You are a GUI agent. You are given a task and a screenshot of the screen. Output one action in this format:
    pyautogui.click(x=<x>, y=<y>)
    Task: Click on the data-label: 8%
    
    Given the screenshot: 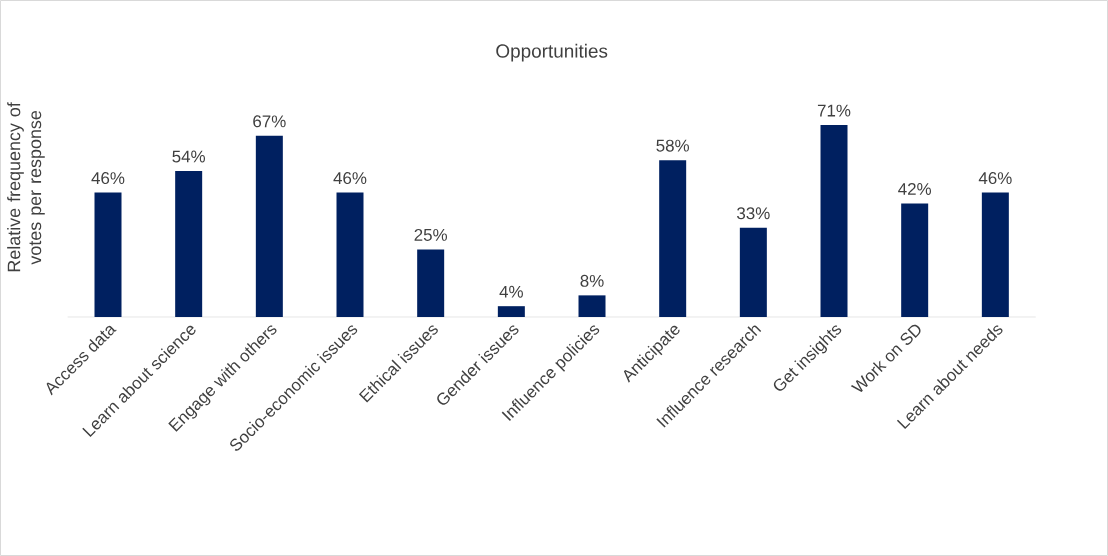 What is the action you would take?
    pyautogui.click(x=592, y=280)
    